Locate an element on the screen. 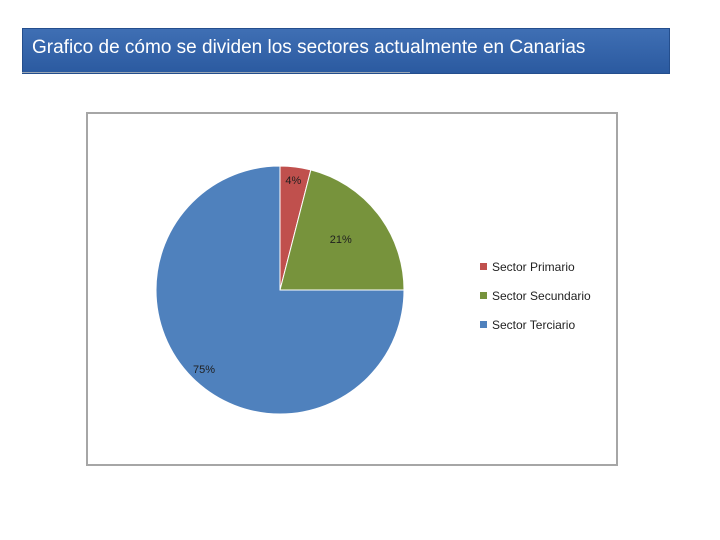 This screenshot has width=720, height=540. legend-label: Sector Secundario is located at coordinates (541, 295).